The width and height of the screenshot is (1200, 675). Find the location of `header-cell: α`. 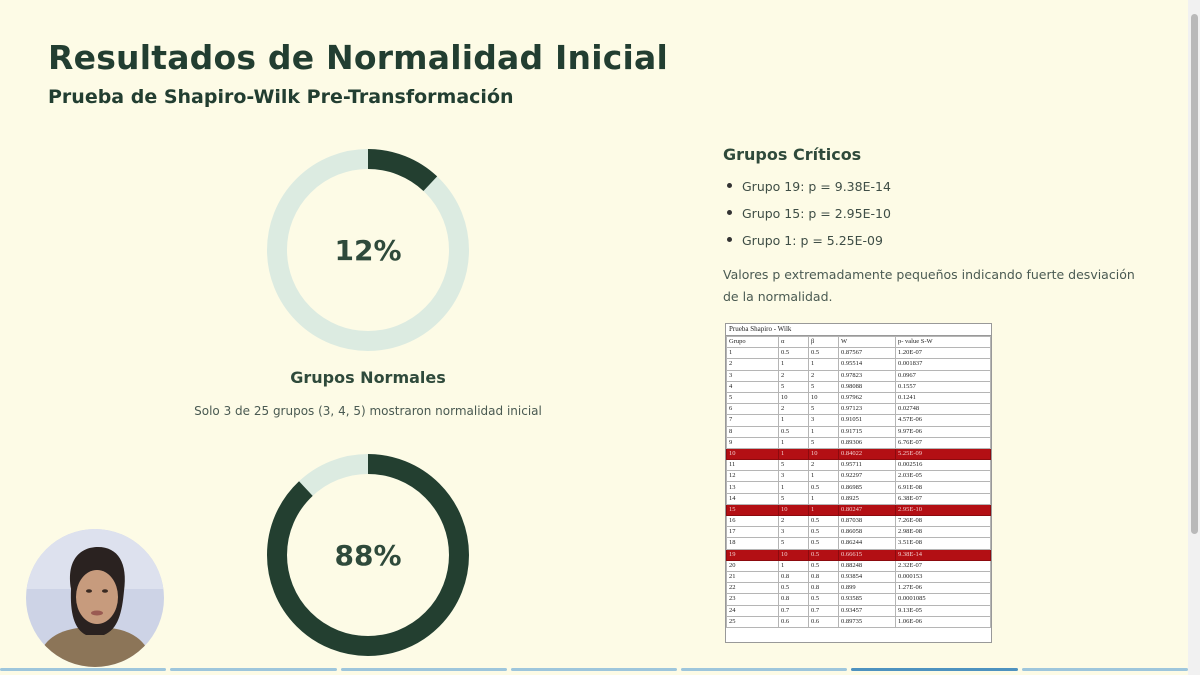

header-cell: α is located at coordinates (793, 342).